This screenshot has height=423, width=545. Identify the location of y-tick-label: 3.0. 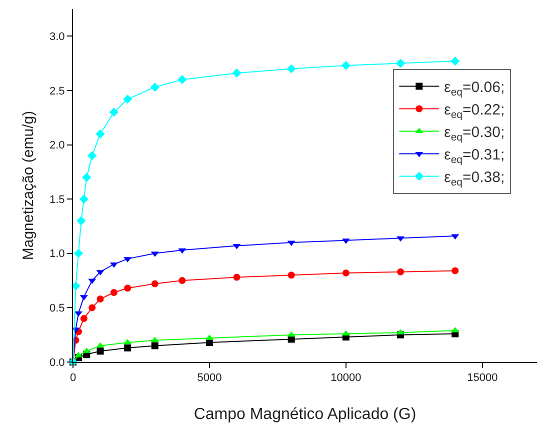
(57, 37).